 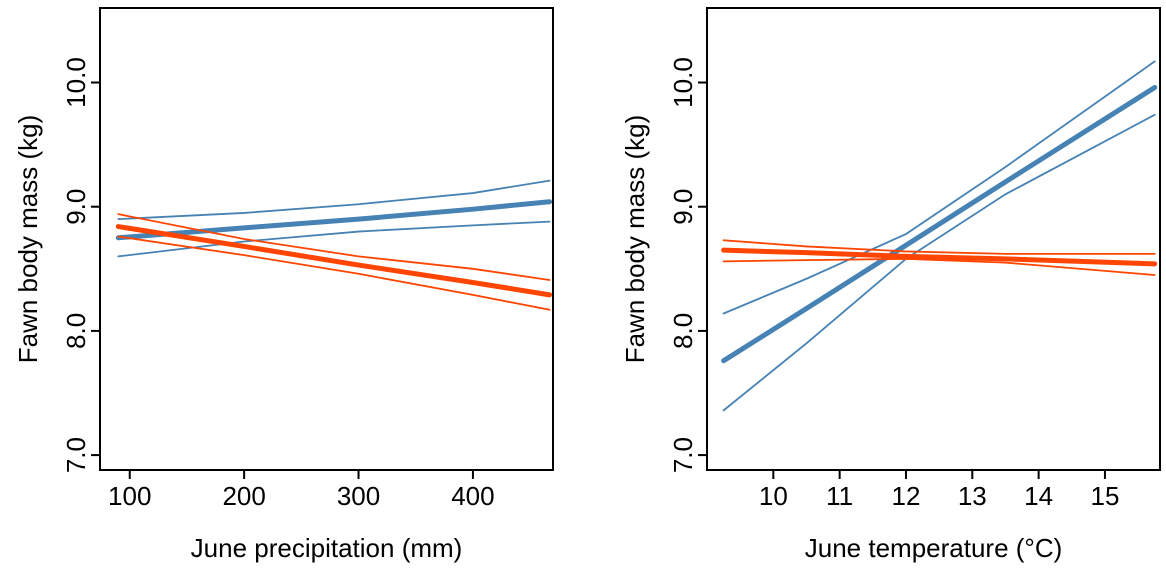 What do you see at coordinates (934, 548) in the screenshot?
I see `x-axis-label: June temperature (°C)` at bounding box center [934, 548].